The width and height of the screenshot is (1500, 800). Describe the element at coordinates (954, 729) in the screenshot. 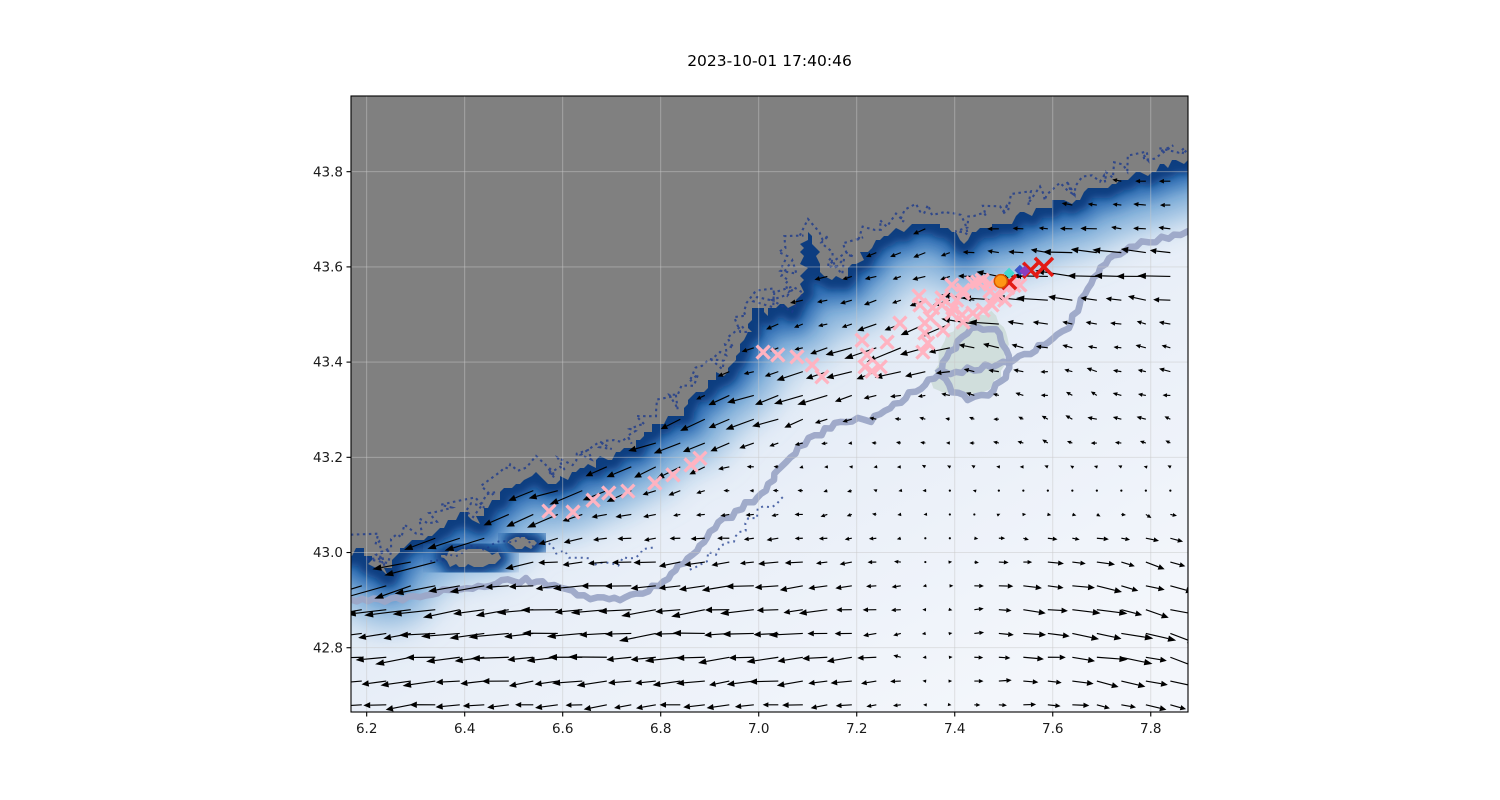

I see `x-tick-label: 7.4` at that location.